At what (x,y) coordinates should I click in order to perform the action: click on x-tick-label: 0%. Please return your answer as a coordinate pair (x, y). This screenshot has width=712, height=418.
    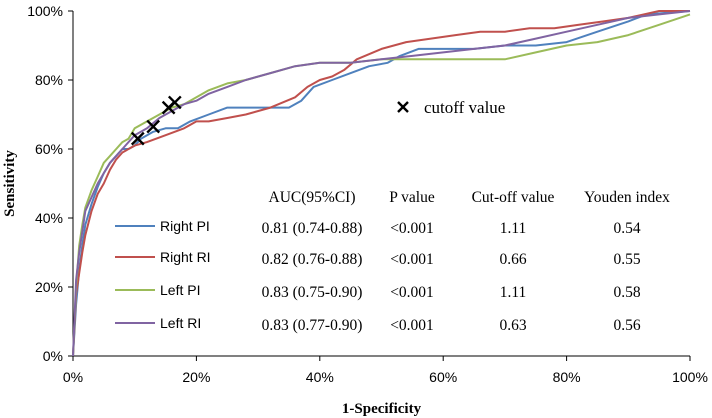
    Looking at the image, I should click on (73, 377).